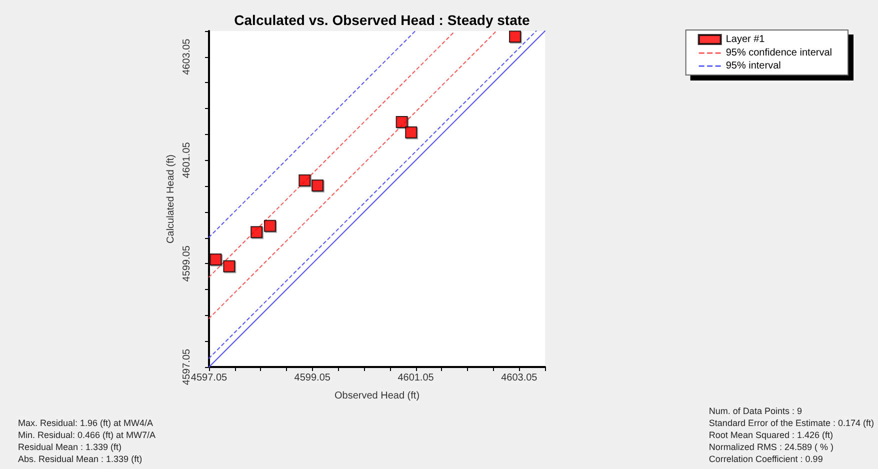  What do you see at coordinates (209, 378) in the screenshot?
I see `x-tick-label: 4597.05` at bounding box center [209, 378].